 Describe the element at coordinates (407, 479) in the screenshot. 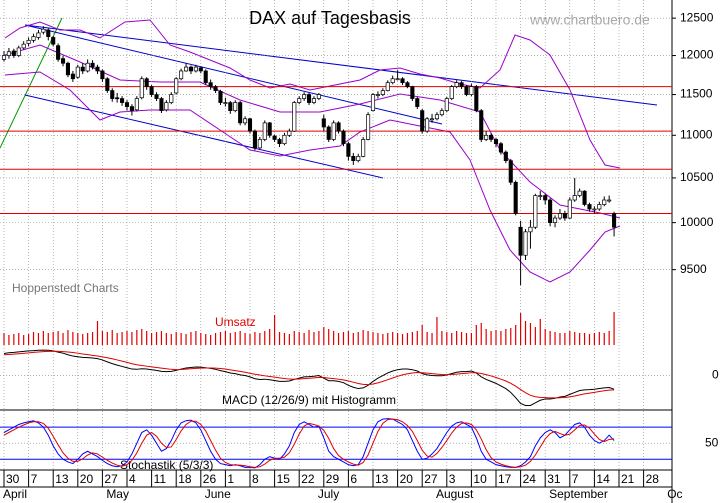

I see `x-tick-label: 20` at that location.